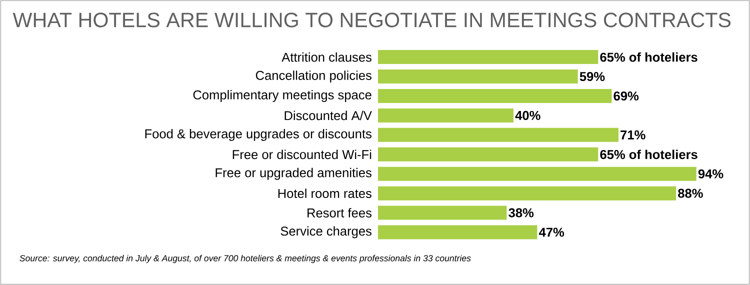 The height and width of the screenshot is (285, 750). What do you see at coordinates (633, 135) in the screenshot?
I see `data-label: 71%` at bounding box center [633, 135].